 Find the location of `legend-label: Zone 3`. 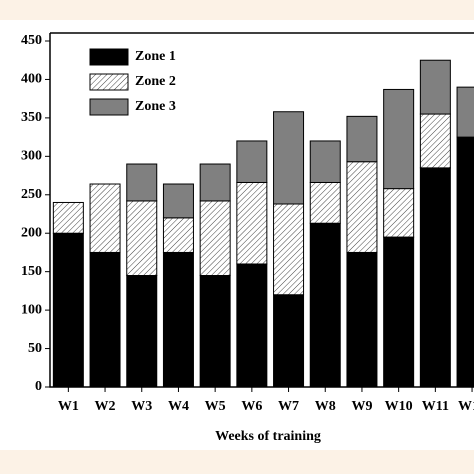

legend-label: Zone 3 is located at coordinates (155, 106).